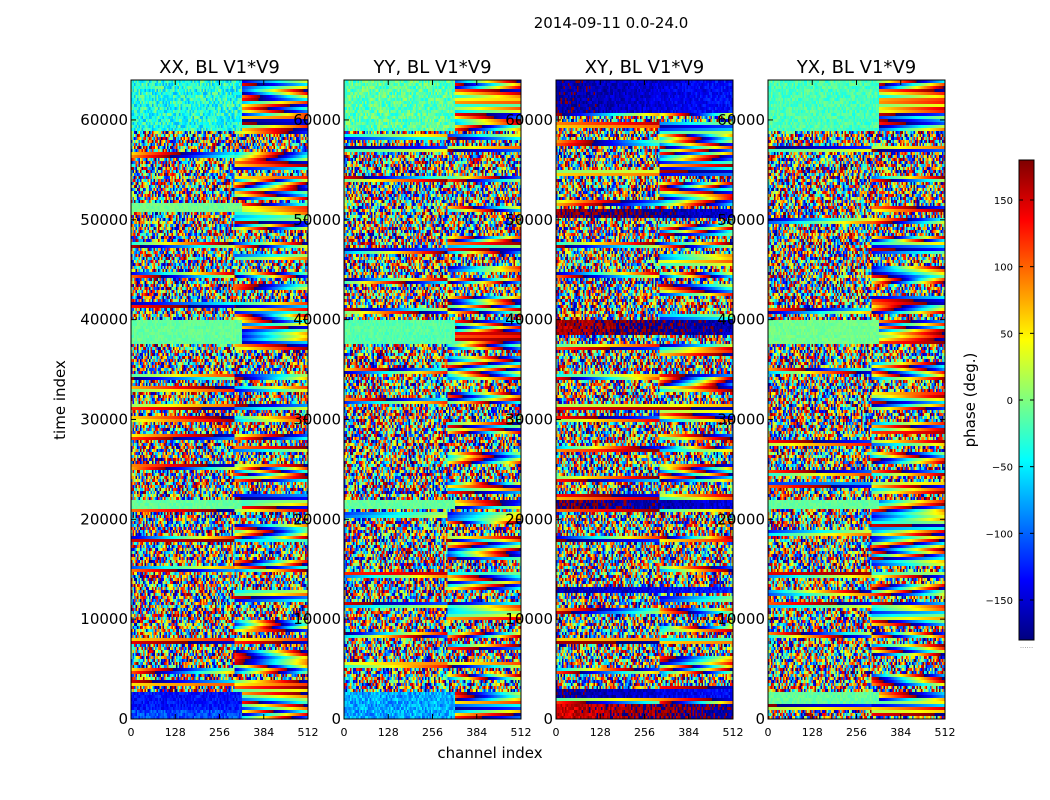  Describe the element at coordinates (1003, 201) in the screenshot. I see `colorbar-tick-label: 150` at that location.